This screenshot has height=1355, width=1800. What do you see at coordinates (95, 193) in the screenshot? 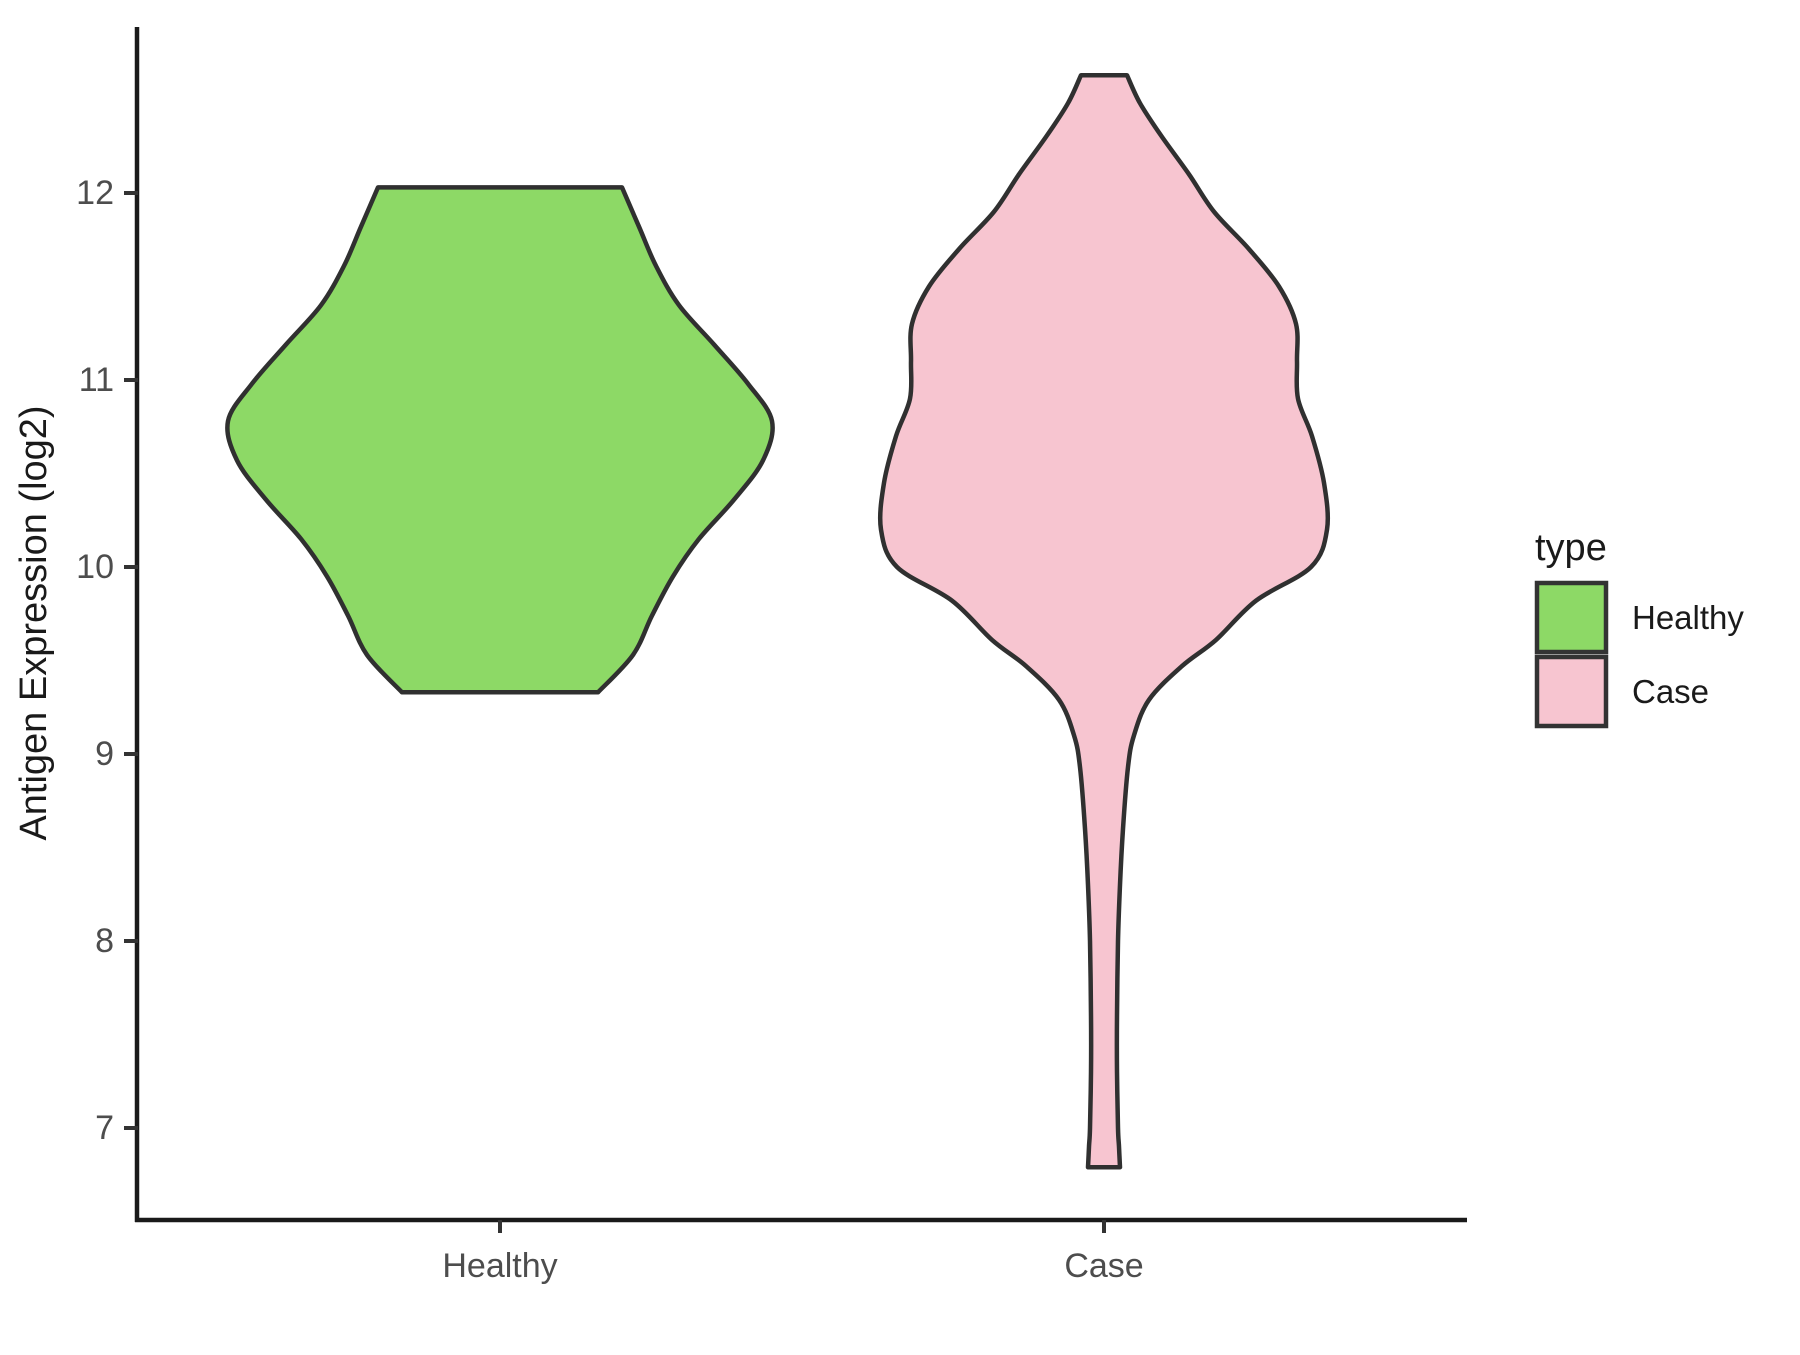
I see `y-tick-label: 12` at bounding box center [95, 193].